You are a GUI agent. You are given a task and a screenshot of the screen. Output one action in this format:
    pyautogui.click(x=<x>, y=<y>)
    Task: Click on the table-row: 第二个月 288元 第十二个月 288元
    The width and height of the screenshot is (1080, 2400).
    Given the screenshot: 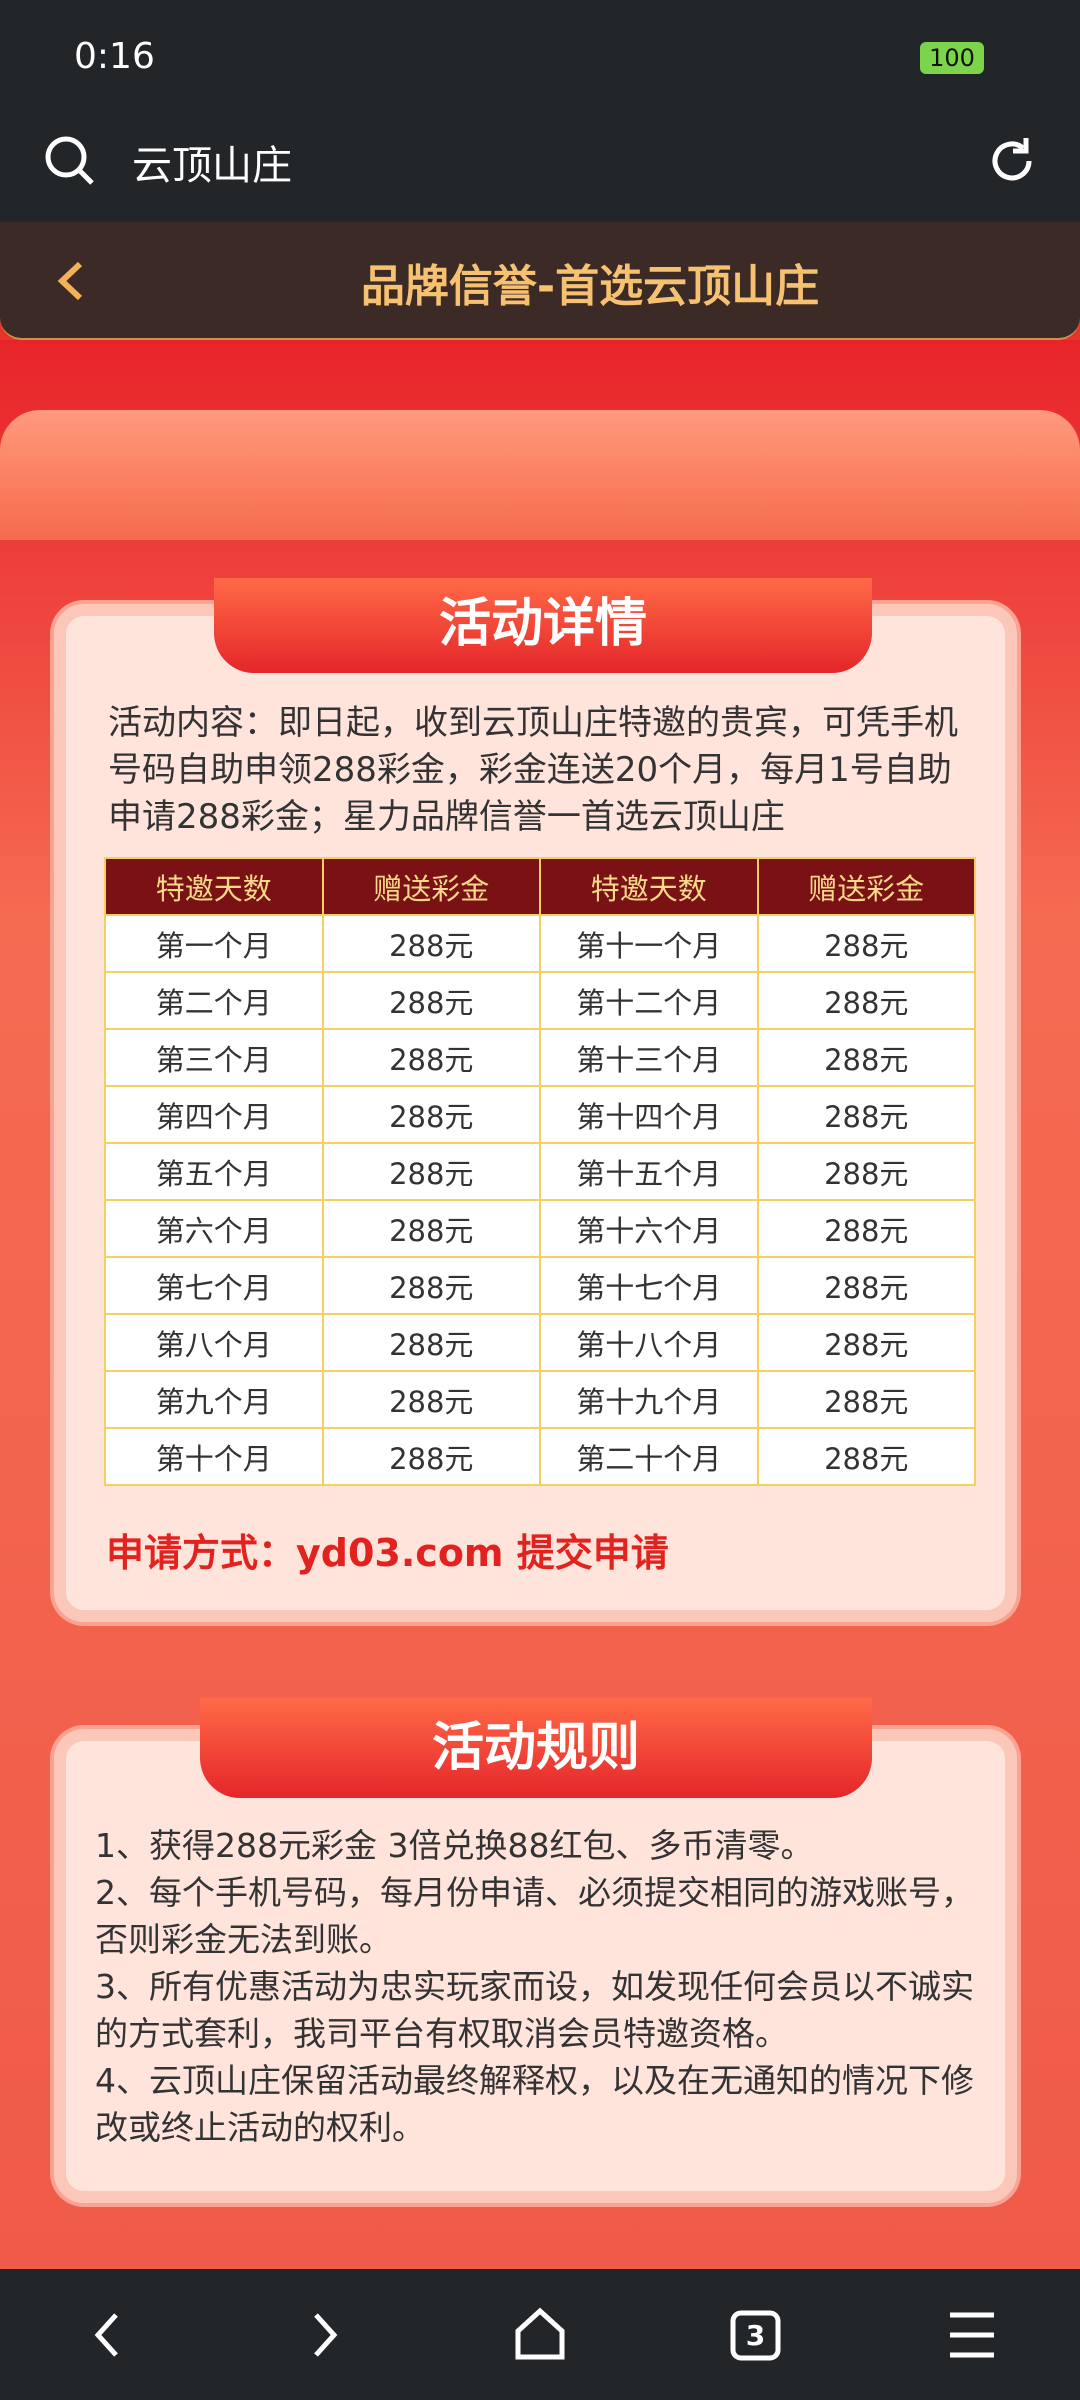 What is the action you would take?
    pyautogui.click(x=540, y=1000)
    